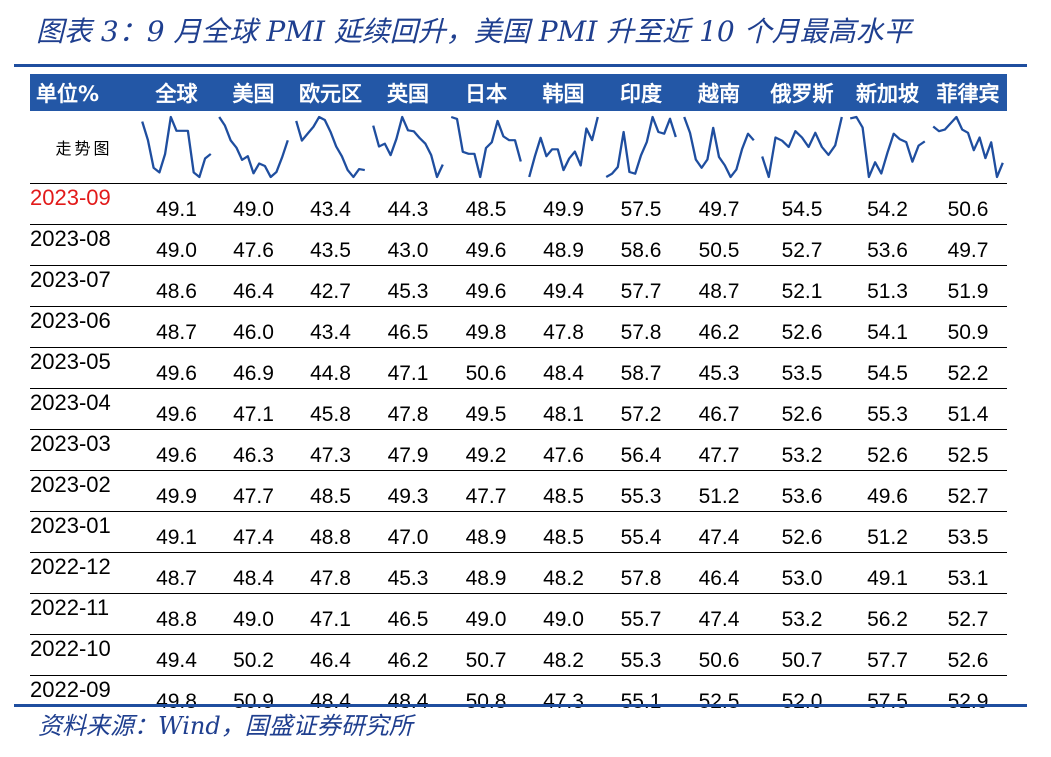 This screenshot has height=757, width=1051. Describe the element at coordinates (719, 245) in the screenshot. I see `pmi-value-cell: 50.5` at that location.